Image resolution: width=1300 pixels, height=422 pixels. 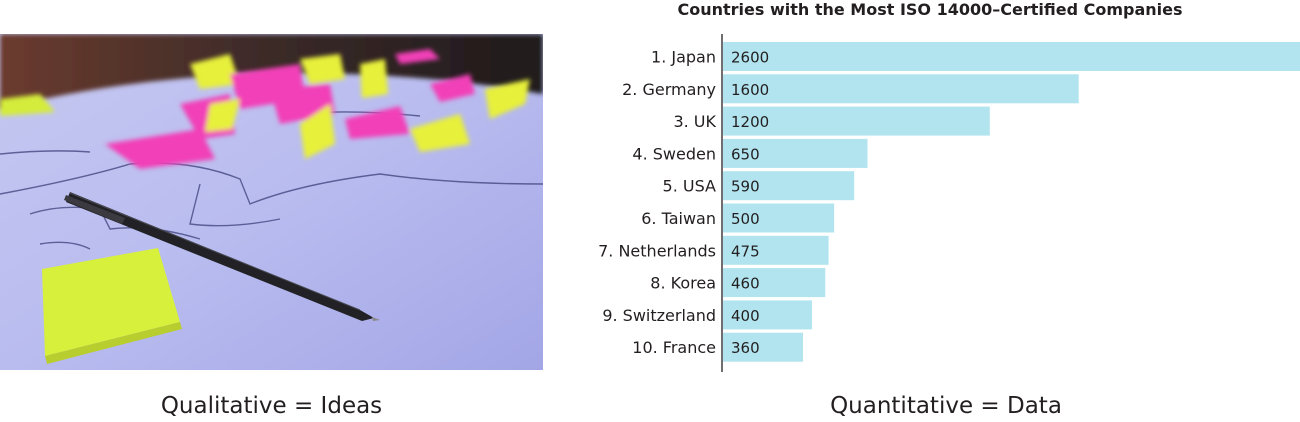 I want to click on value-label-1: 2600, so click(x=750, y=58).